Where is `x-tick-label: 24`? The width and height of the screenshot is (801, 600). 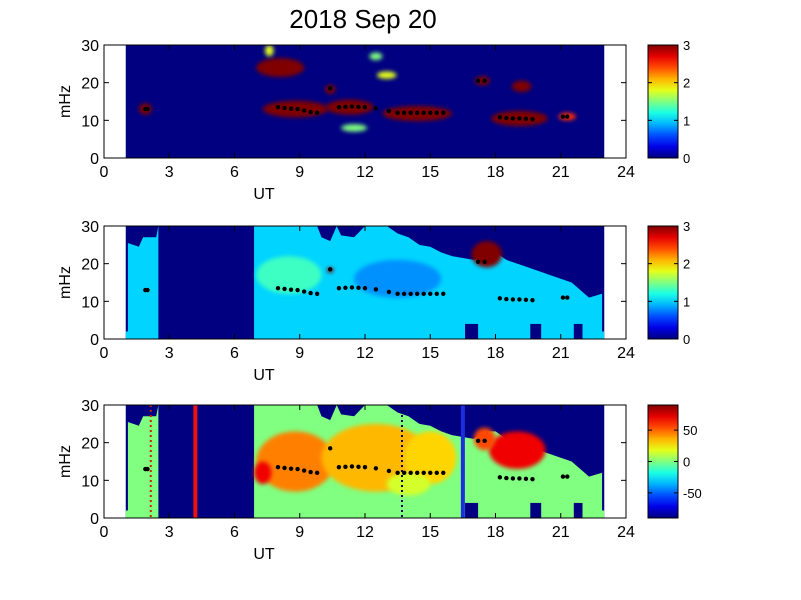
x-tick-label: 24 is located at coordinates (626, 532).